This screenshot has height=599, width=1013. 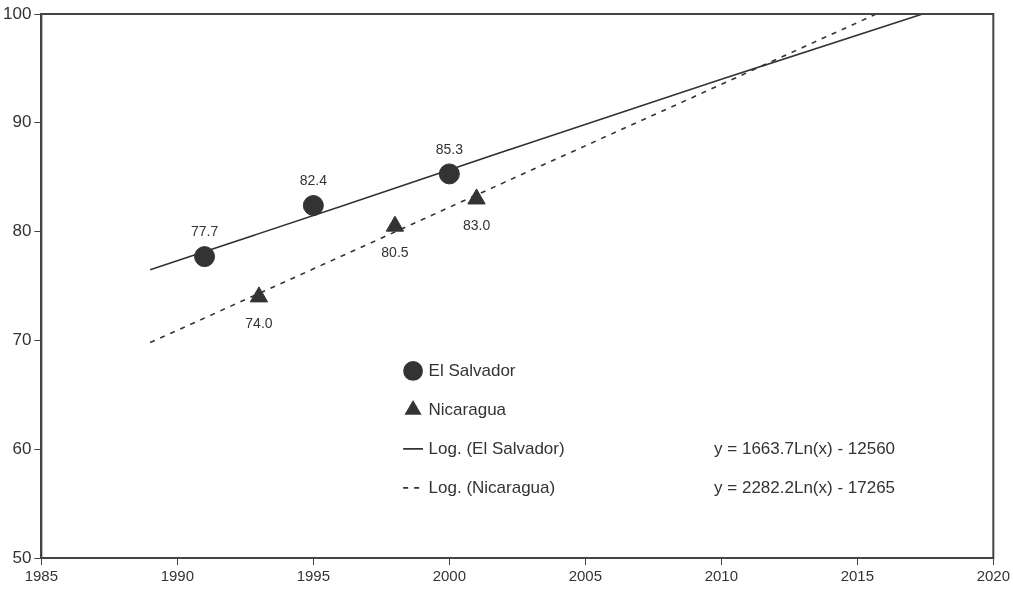 What do you see at coordinates (805, 487) in the screenshot?
I see `annotation: y = 2282.2Ln(x) - 17265` at bounding box center [805, 487].